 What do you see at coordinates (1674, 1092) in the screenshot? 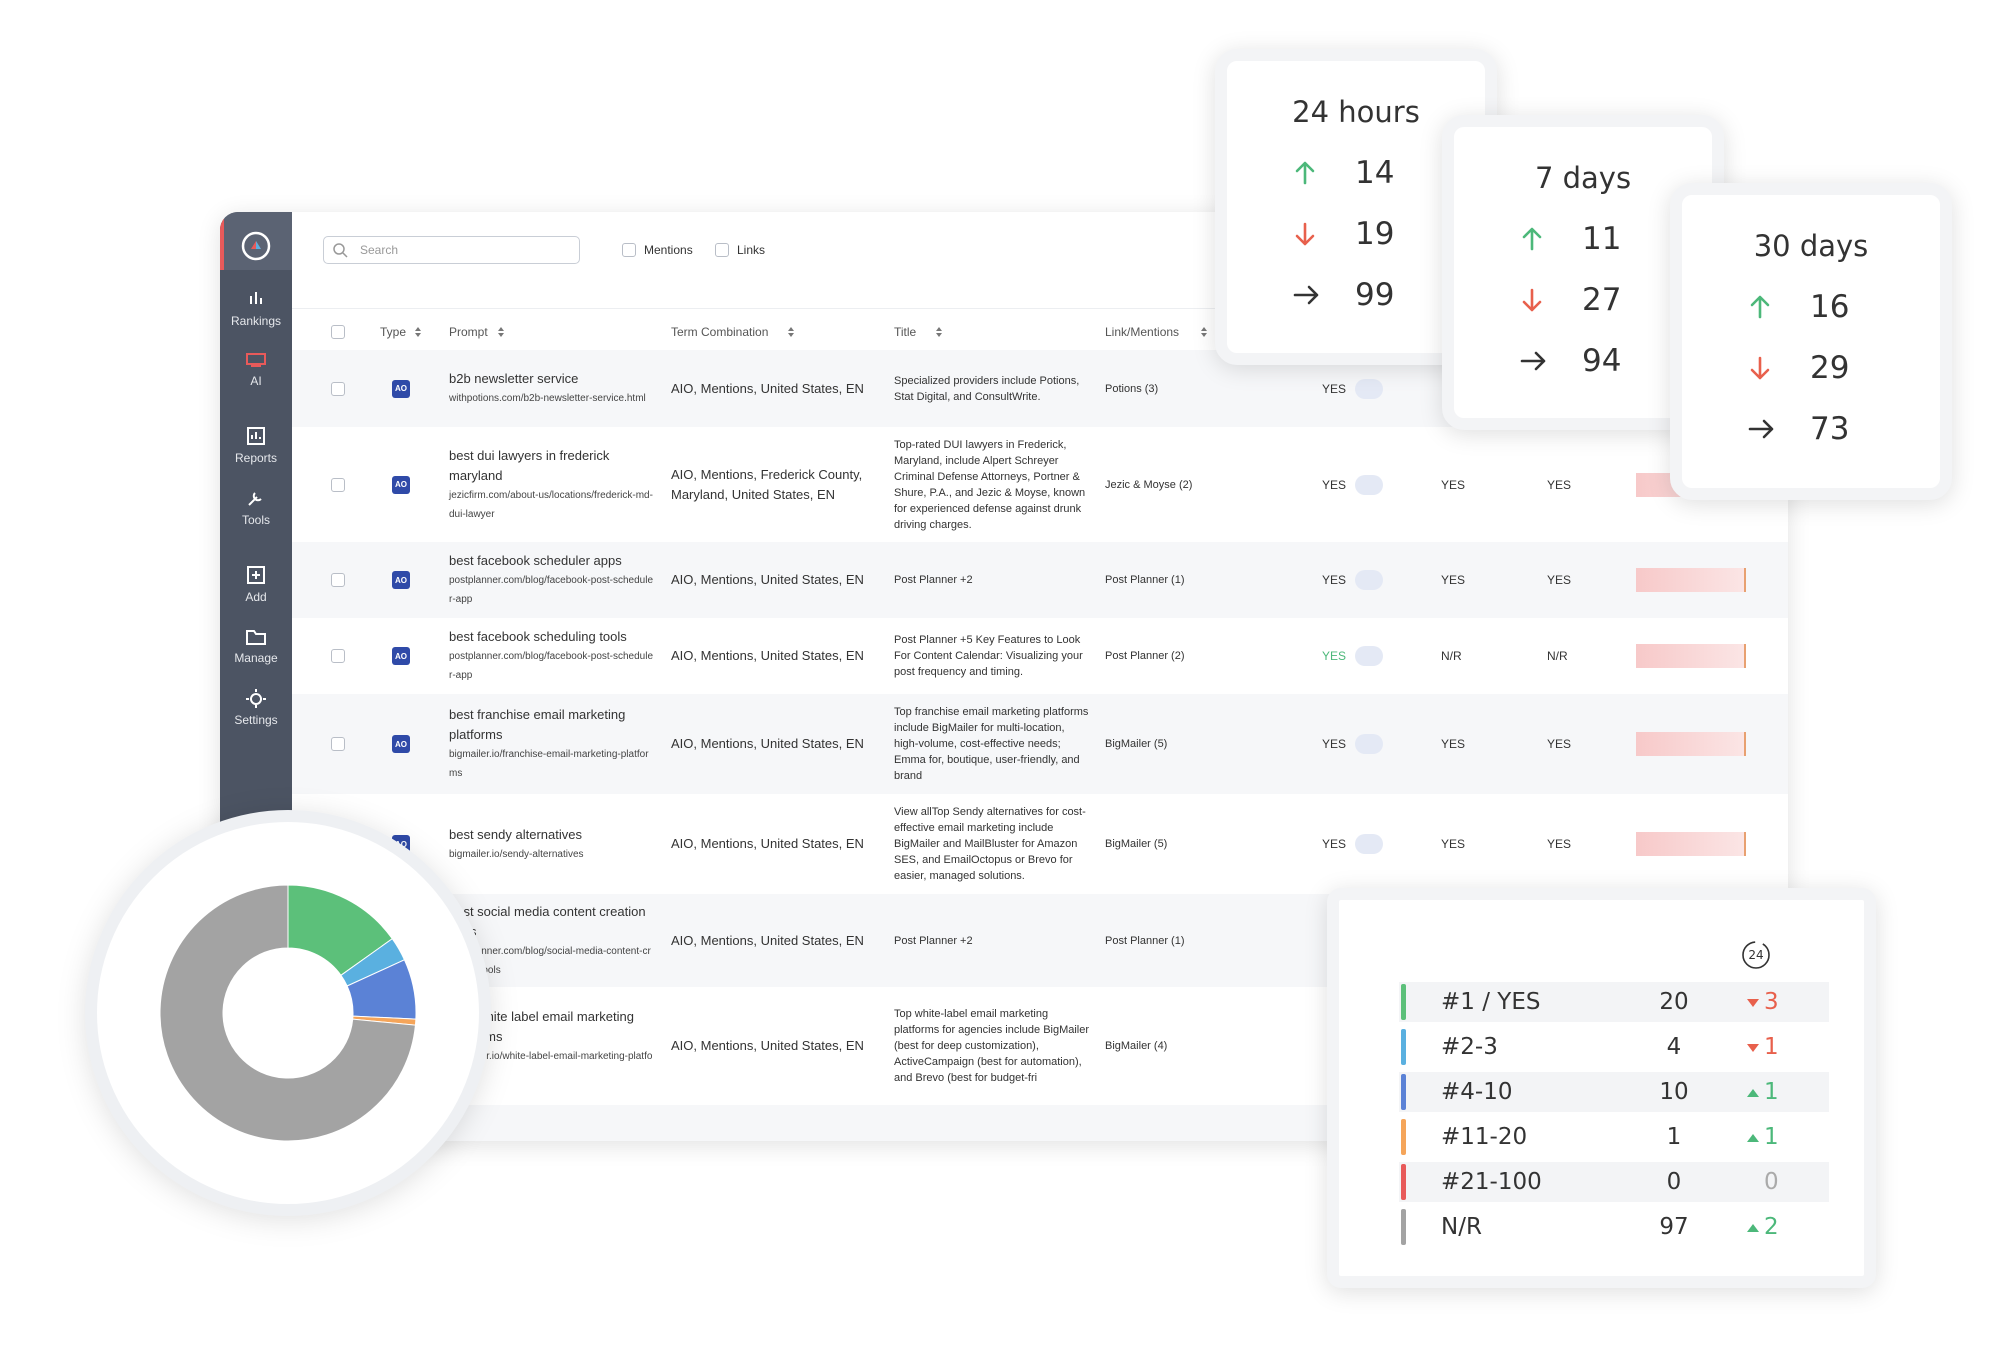
I see `range-count: 10` at bounding box center [1674, 1092].